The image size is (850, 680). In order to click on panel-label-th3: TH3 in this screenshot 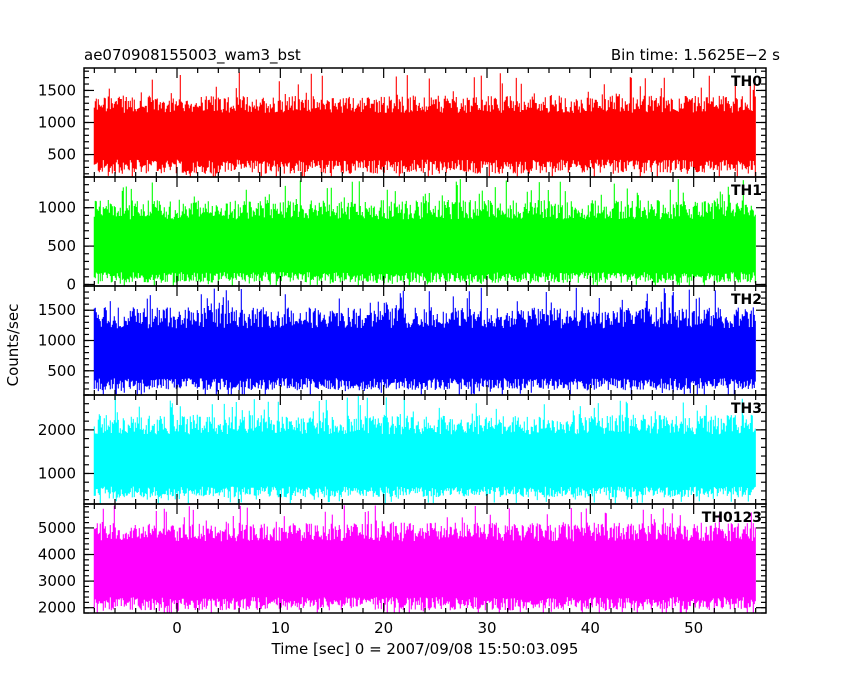, I will do `click(746, 409)`.